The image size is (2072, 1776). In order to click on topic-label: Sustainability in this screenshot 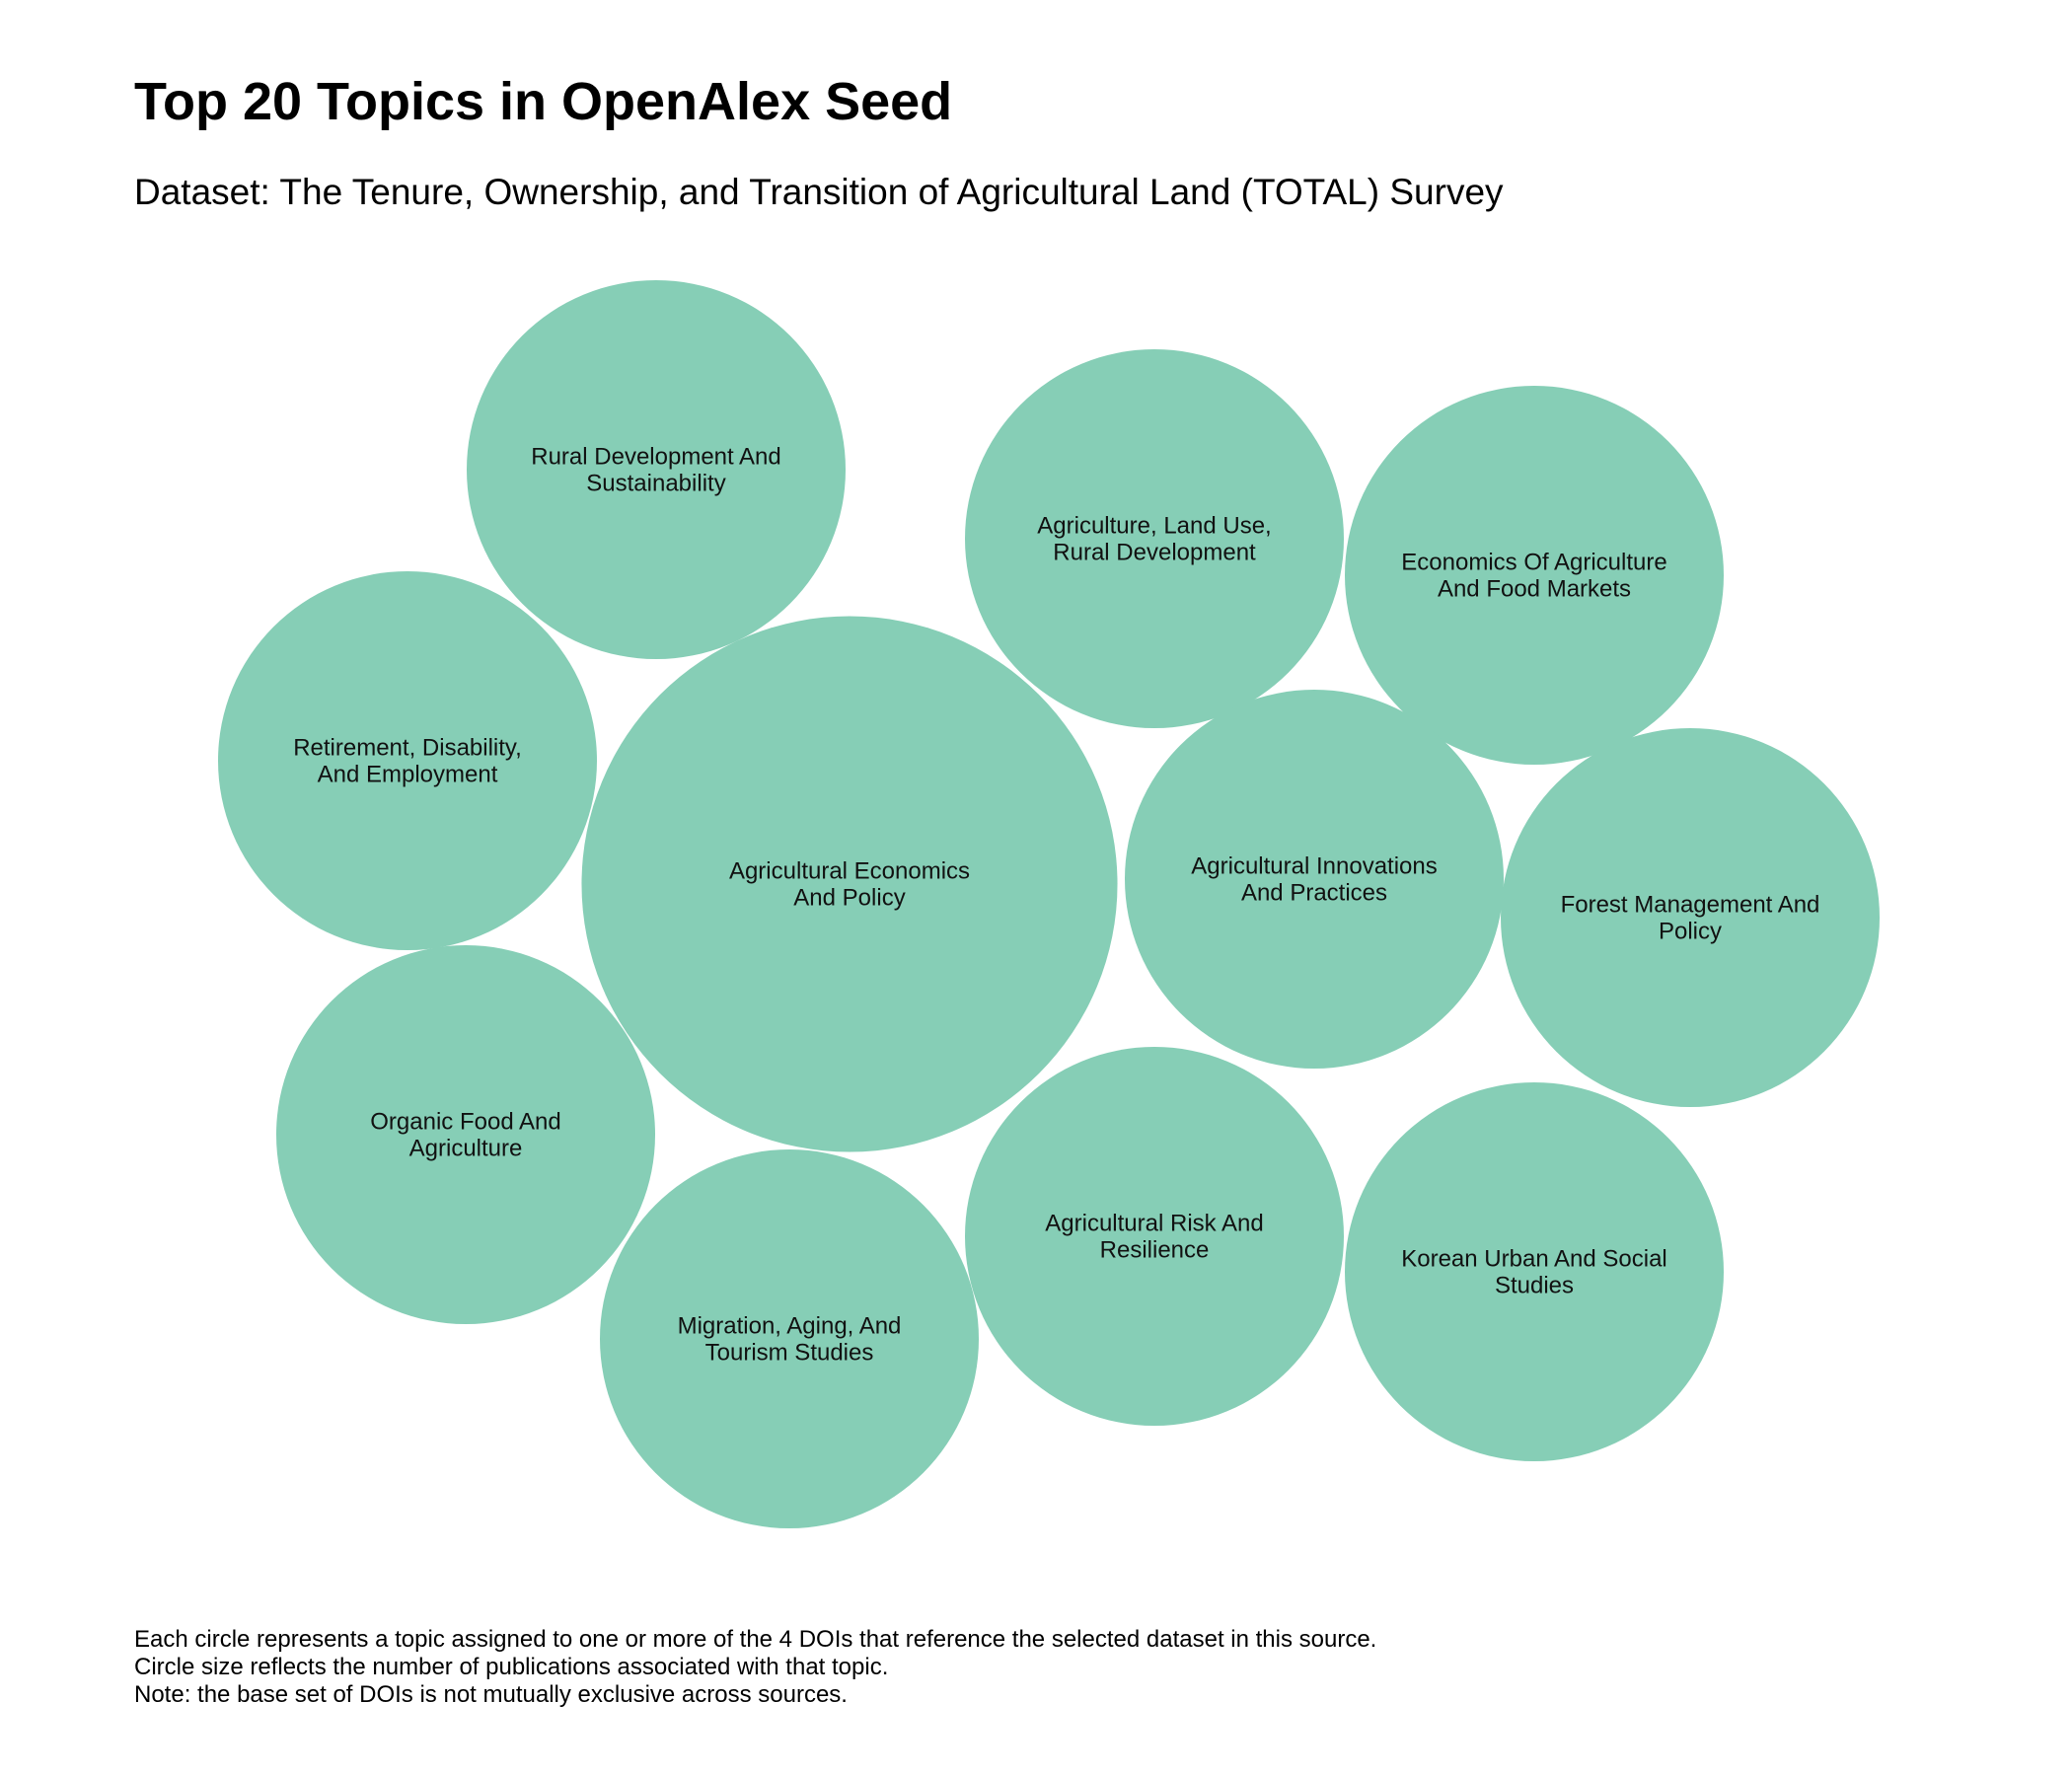, I will do `click(655, 484)`.